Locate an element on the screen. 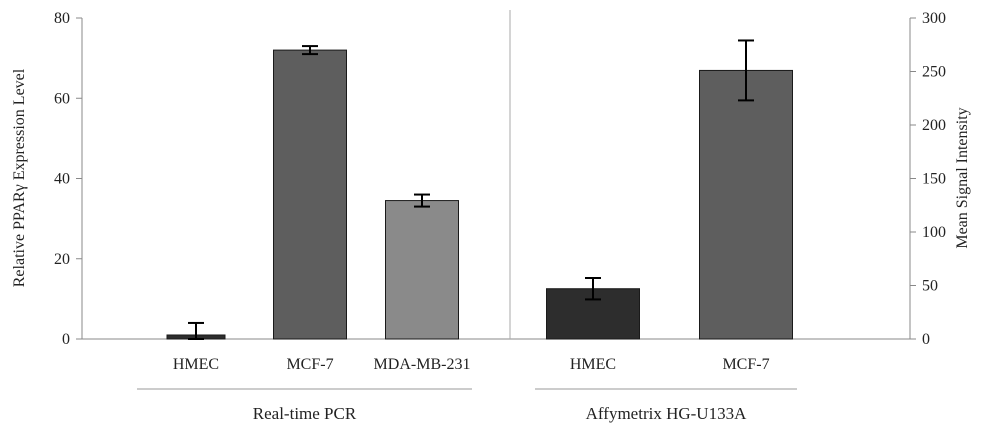 The width and height of the screenshot is (987, 429). right-tick-label: 250 is located at coordinates (934, 72).